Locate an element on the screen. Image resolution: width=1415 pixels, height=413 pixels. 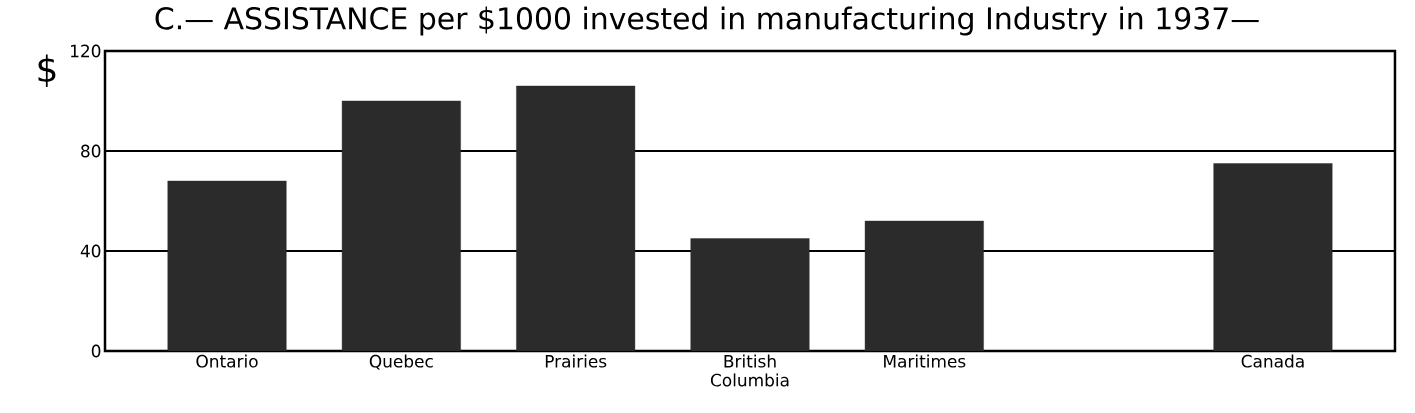
x-tick-label: Maritimes is located at coordinates (925, 361).